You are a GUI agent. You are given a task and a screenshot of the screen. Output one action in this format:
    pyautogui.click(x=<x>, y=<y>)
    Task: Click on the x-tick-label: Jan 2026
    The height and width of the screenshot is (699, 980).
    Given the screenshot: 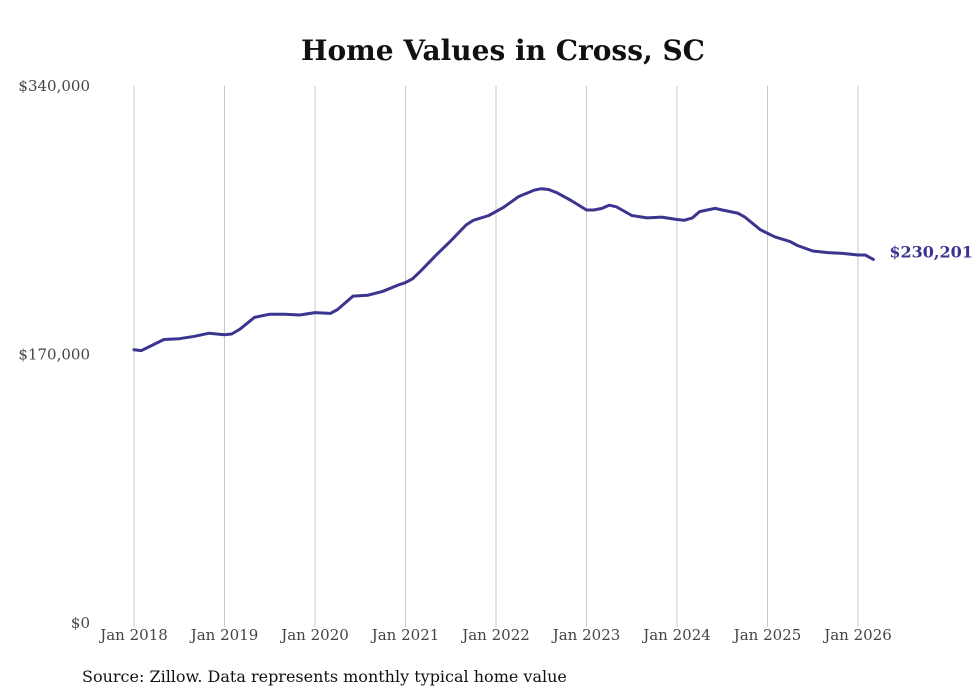 What is the action you would take?
    pyautogui.click(x=857, y=635)
    